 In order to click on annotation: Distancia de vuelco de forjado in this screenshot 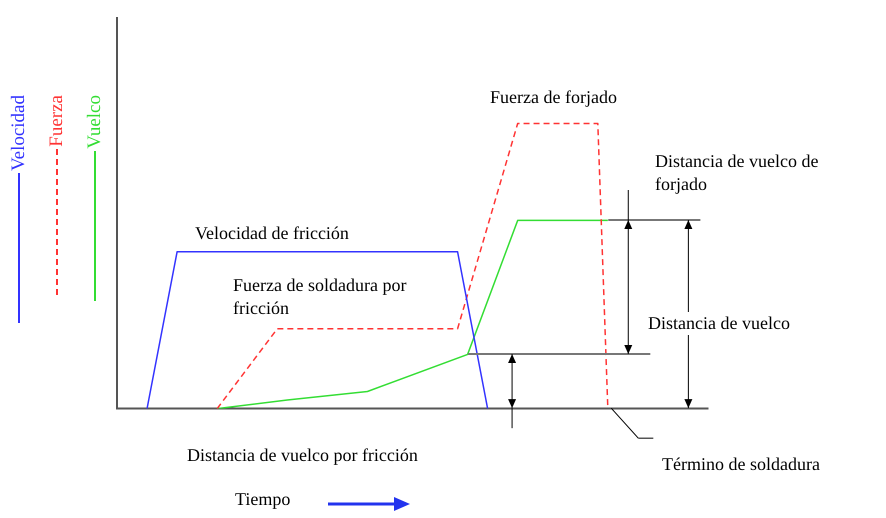, I will do `click(747, 173)`.